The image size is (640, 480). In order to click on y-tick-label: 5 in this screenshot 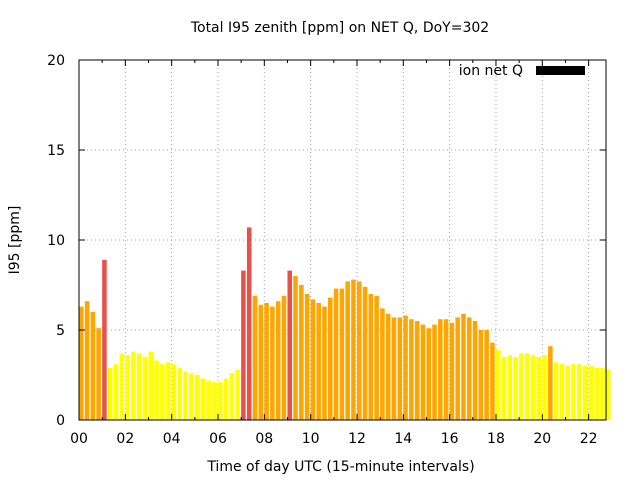, I will do `click(60, 331)`.